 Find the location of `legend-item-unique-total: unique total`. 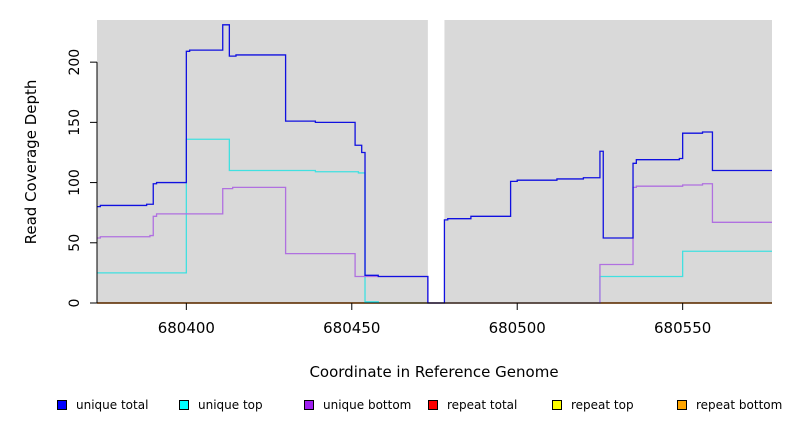

legend-item-unique-total: unique total is located at coordinates (102, 405).